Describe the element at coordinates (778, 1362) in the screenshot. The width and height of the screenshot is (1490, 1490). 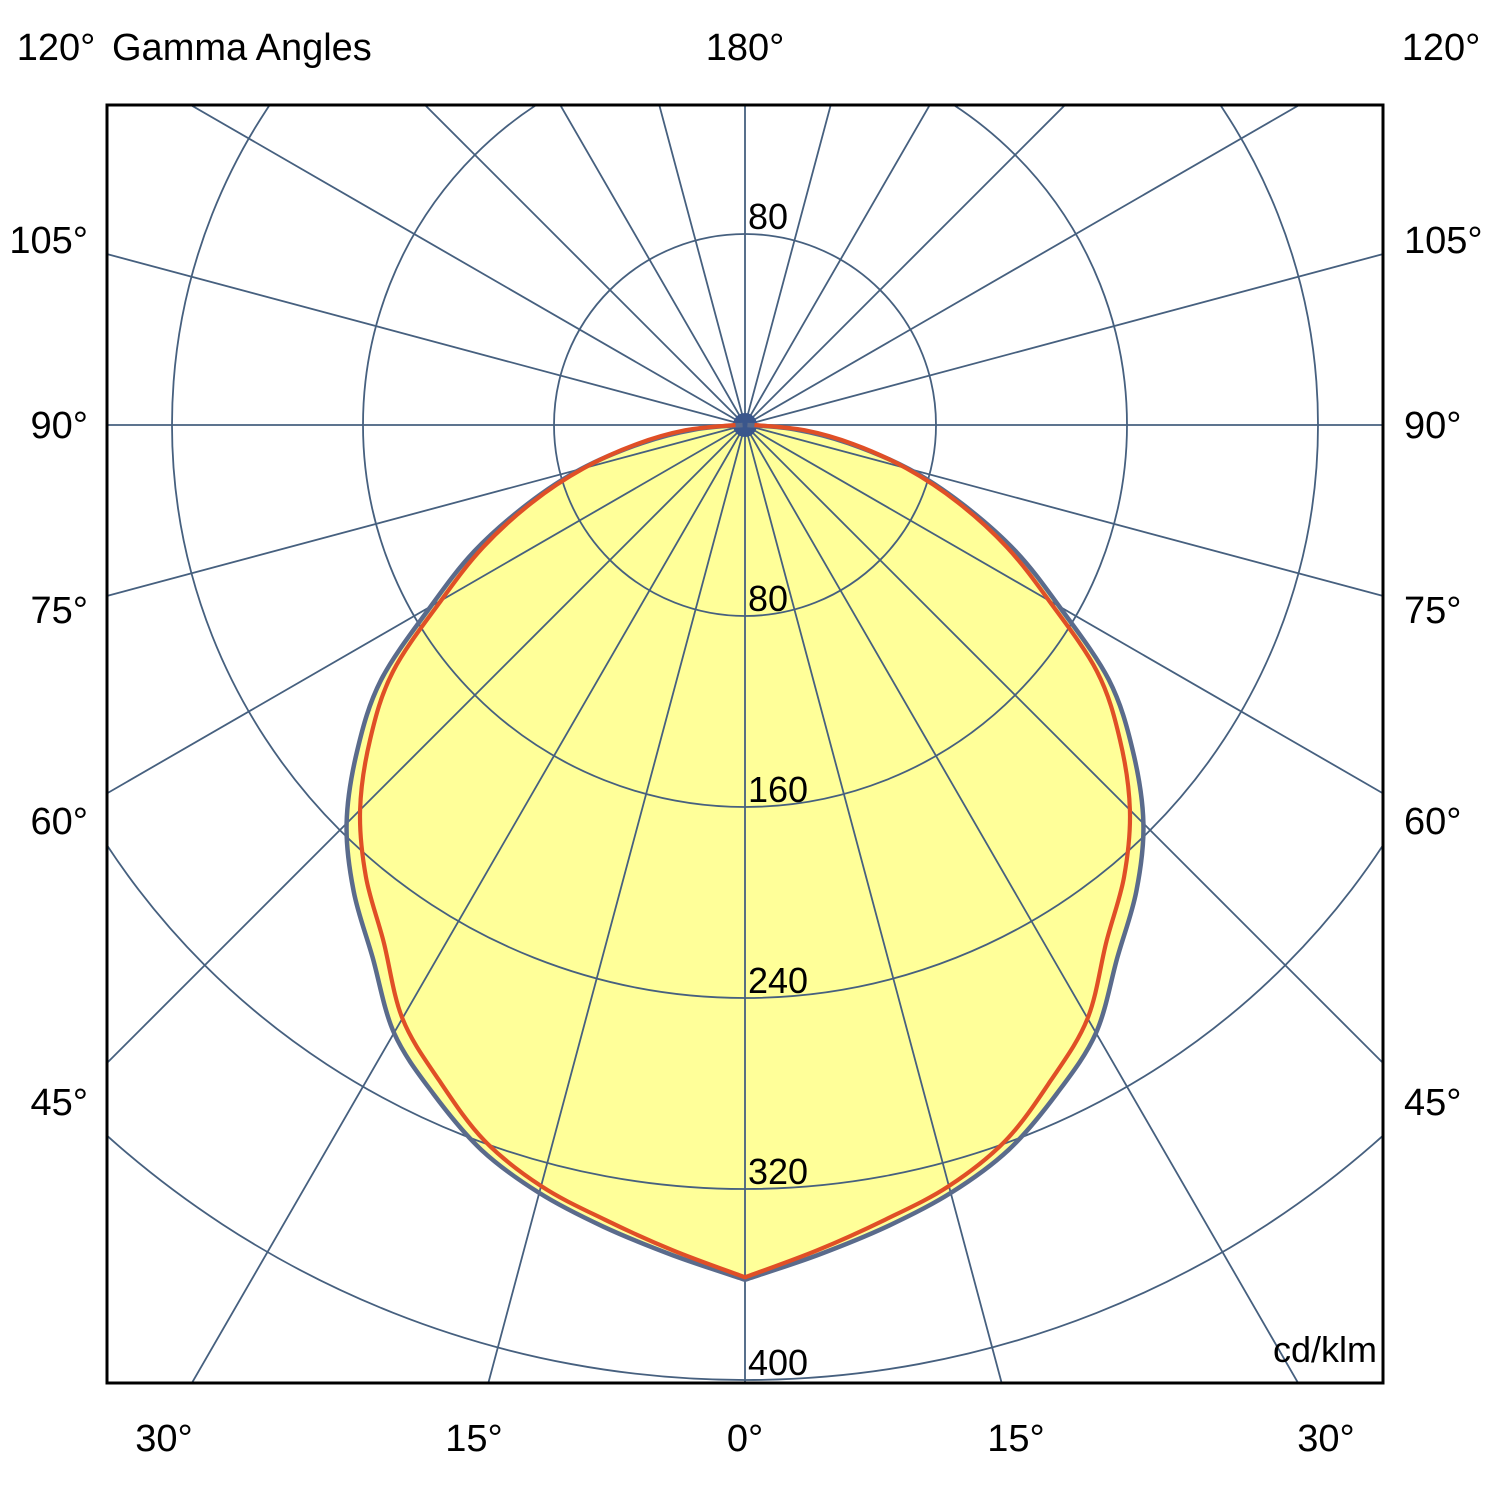
I see `ring-label-400: 400` at that location.